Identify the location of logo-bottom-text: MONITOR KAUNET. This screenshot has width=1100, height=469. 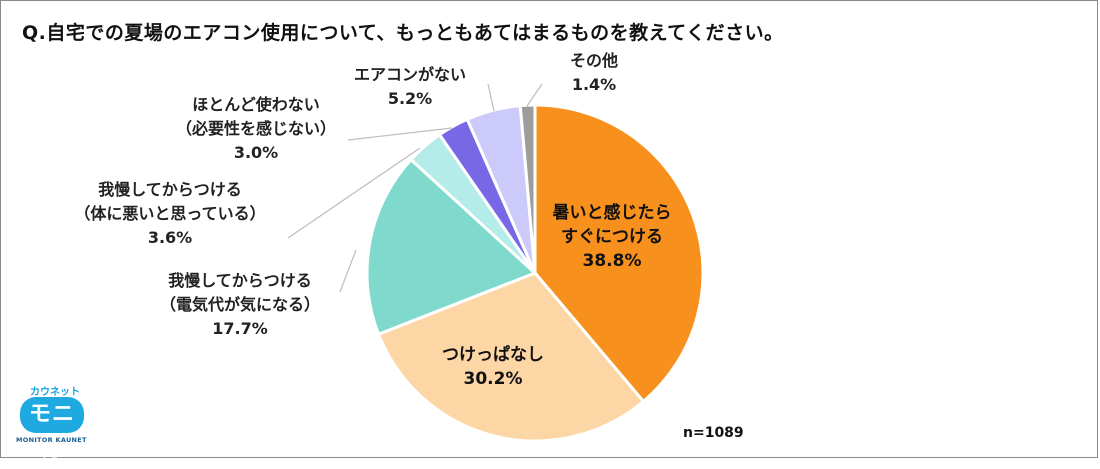
(51, 440).